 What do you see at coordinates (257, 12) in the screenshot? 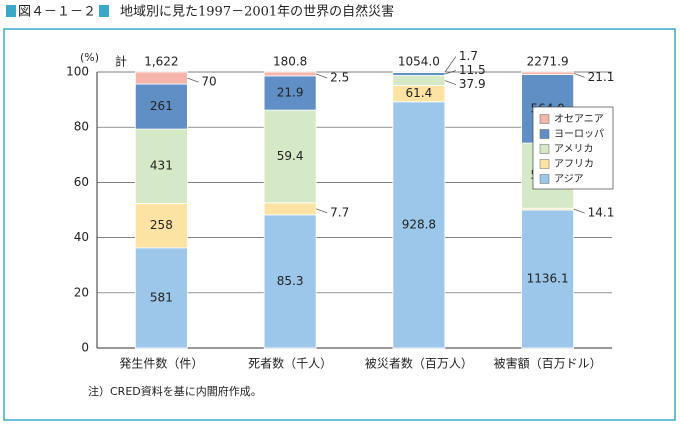
I see `chart-title: 地域別に見た1997－2001年の世界の自然災害` at bounding box center [257, 12].